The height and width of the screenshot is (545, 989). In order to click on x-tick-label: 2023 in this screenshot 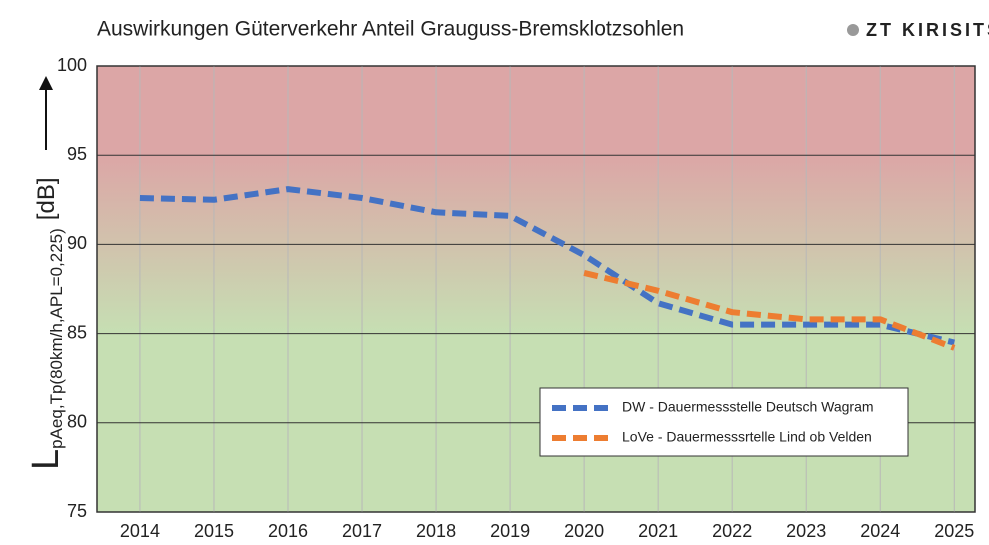, I will do `click(806, 531)`.